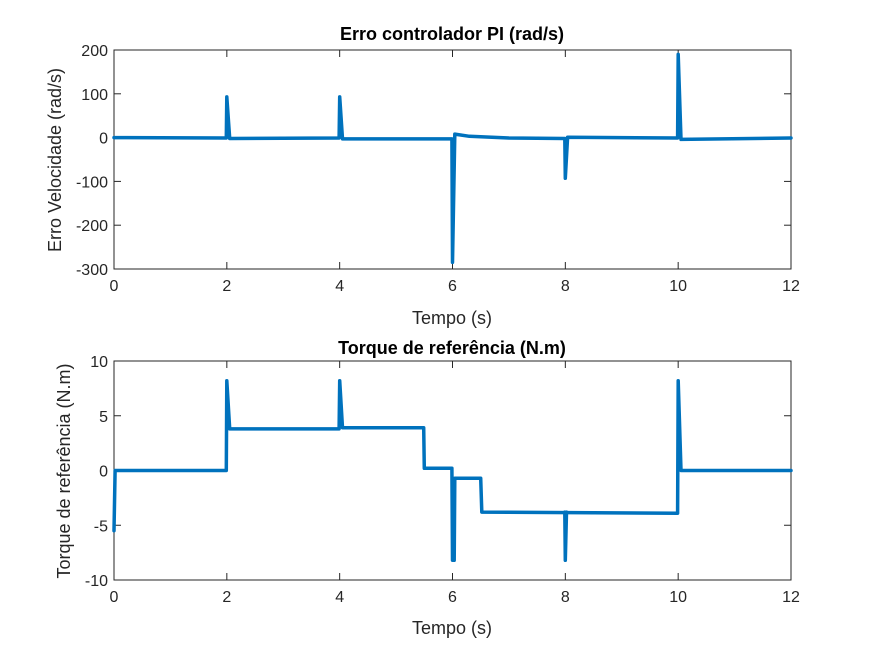 This screenshot has width=875, height=656. I want to click on y-tick-label: 200, so click(94, 51).